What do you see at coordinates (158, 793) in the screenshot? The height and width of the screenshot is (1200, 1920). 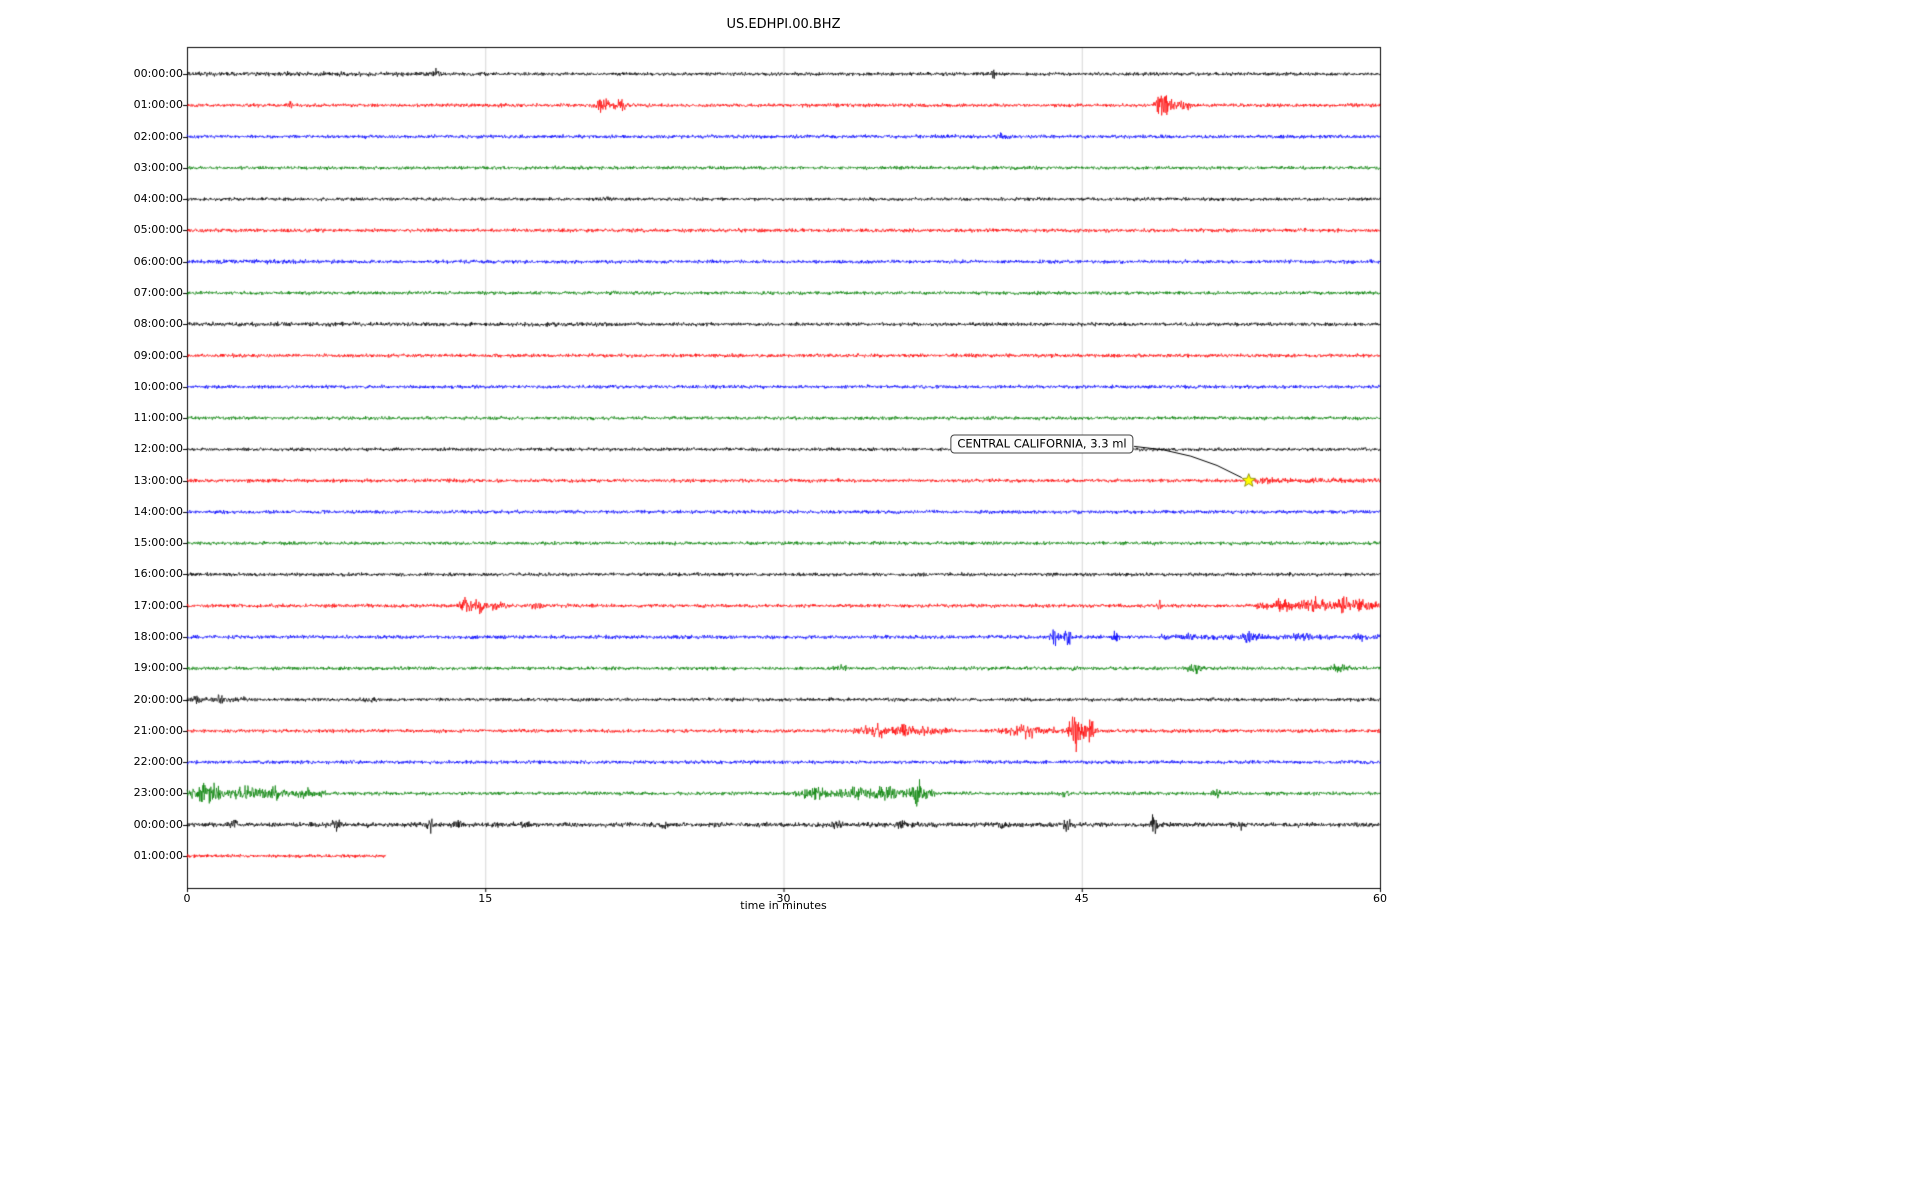 I see `row-label: 23:00:00` at bounding box center [158, 793].